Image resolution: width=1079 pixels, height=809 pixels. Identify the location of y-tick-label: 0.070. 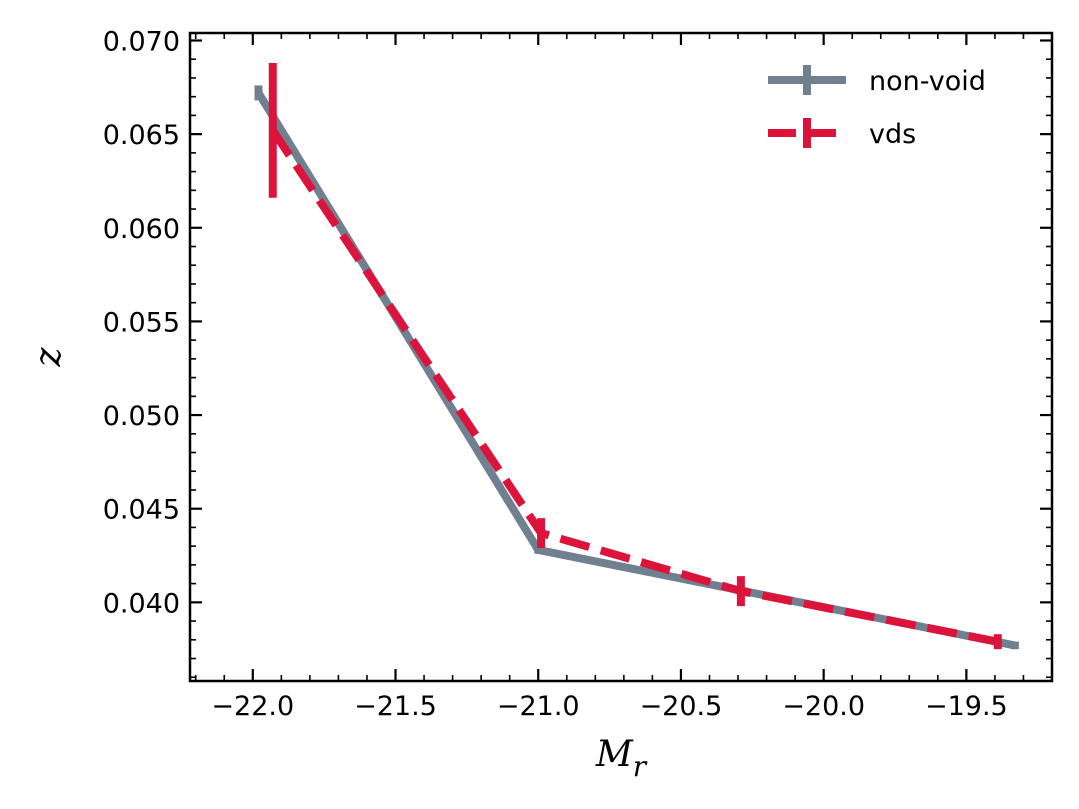
(141, 41).